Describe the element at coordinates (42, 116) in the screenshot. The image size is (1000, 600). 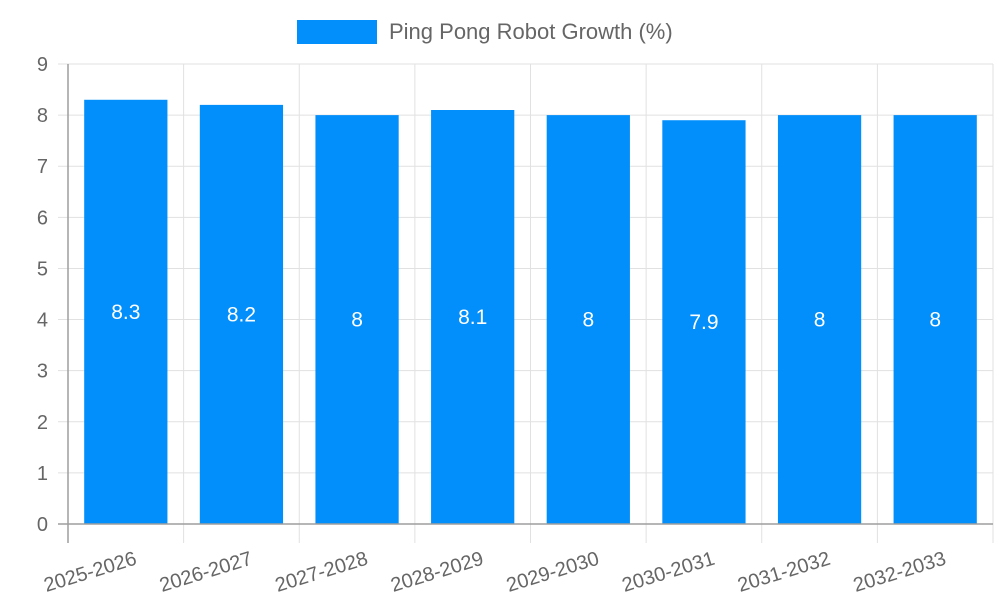
I see `y-tick-label: 8` at that location.